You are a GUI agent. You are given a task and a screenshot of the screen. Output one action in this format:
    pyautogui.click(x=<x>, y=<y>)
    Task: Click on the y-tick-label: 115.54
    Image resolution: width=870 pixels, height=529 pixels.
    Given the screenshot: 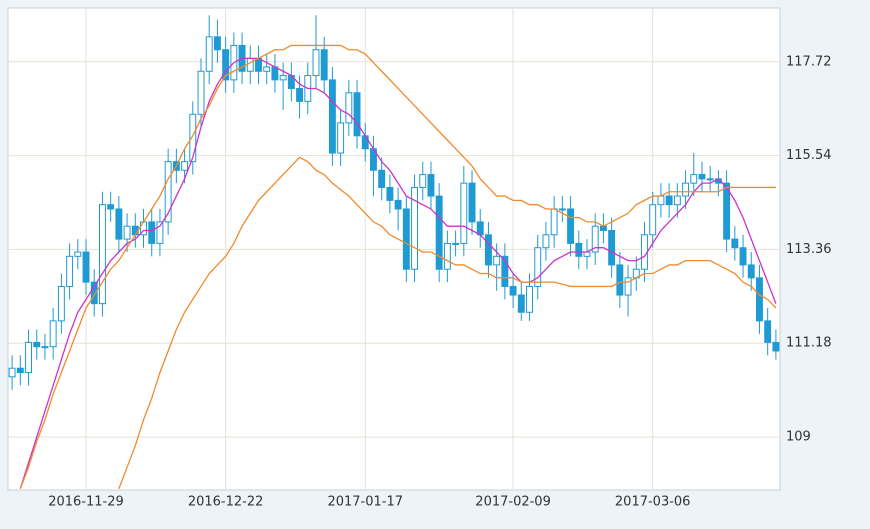 What is the action you would take?
    pyautogui.click(x=809, y=155)
    